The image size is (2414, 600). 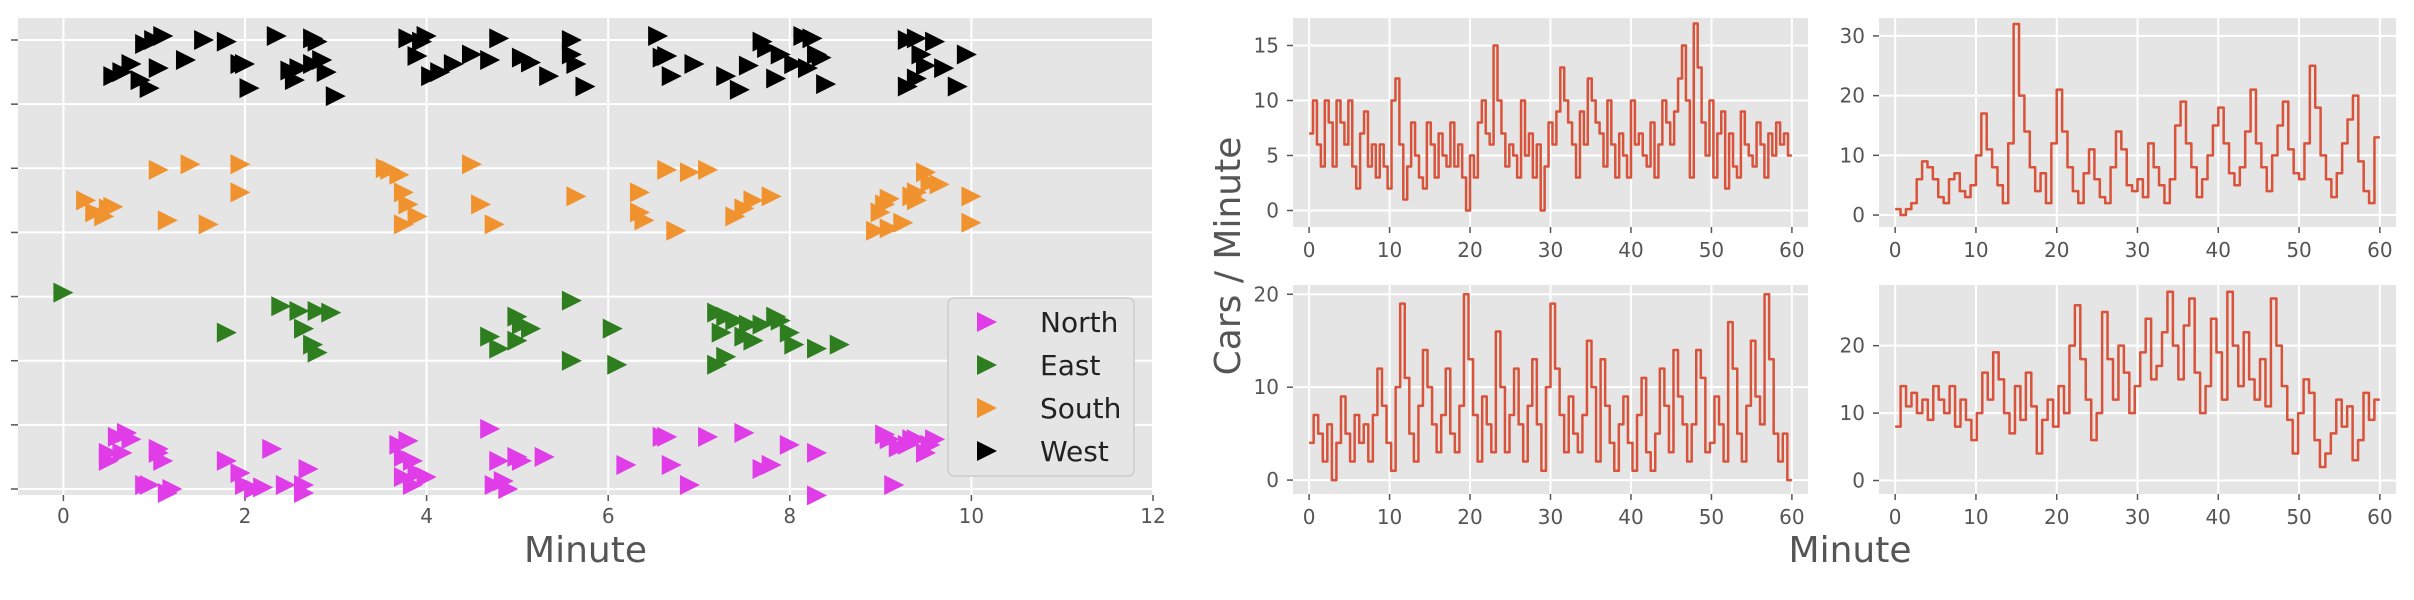 I want to click on x-tick-label: 6, so click(x=608, y=516).